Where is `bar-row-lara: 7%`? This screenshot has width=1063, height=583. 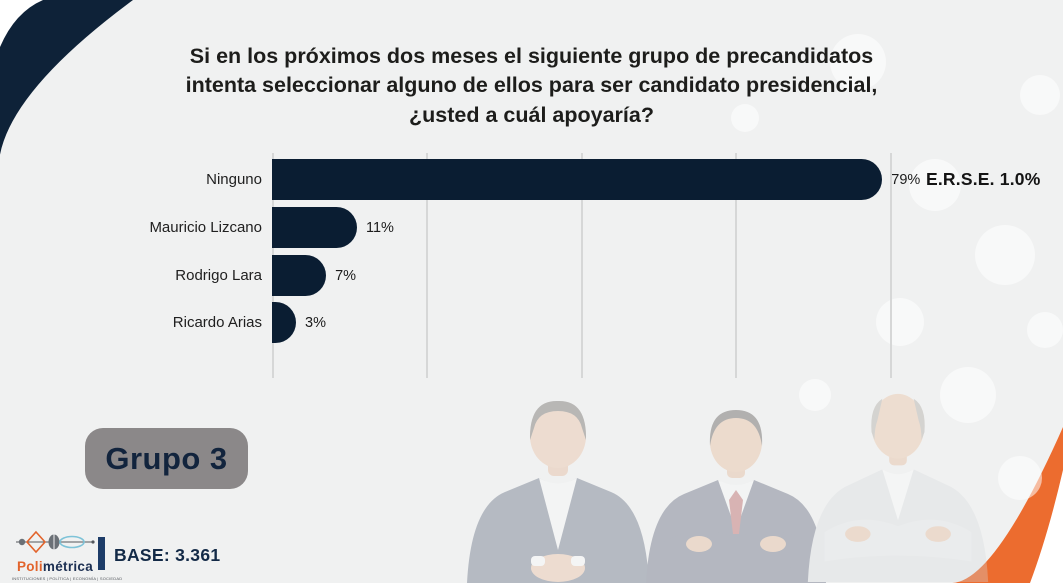 bar-row-lara: 7% is located at coordinates (314, 275).